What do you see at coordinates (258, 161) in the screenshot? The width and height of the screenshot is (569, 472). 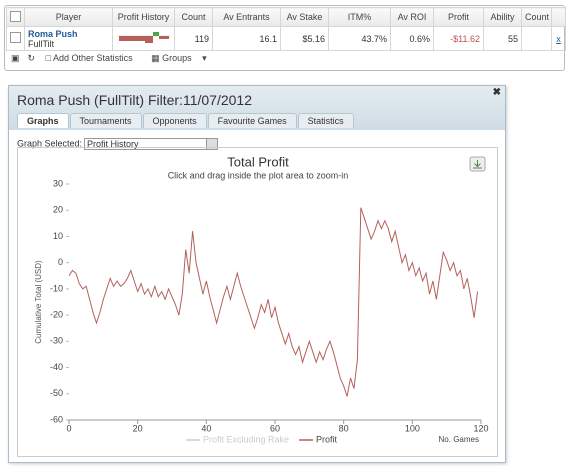 I see `chart-title: Total Profit` at bounding box center [258, 161].